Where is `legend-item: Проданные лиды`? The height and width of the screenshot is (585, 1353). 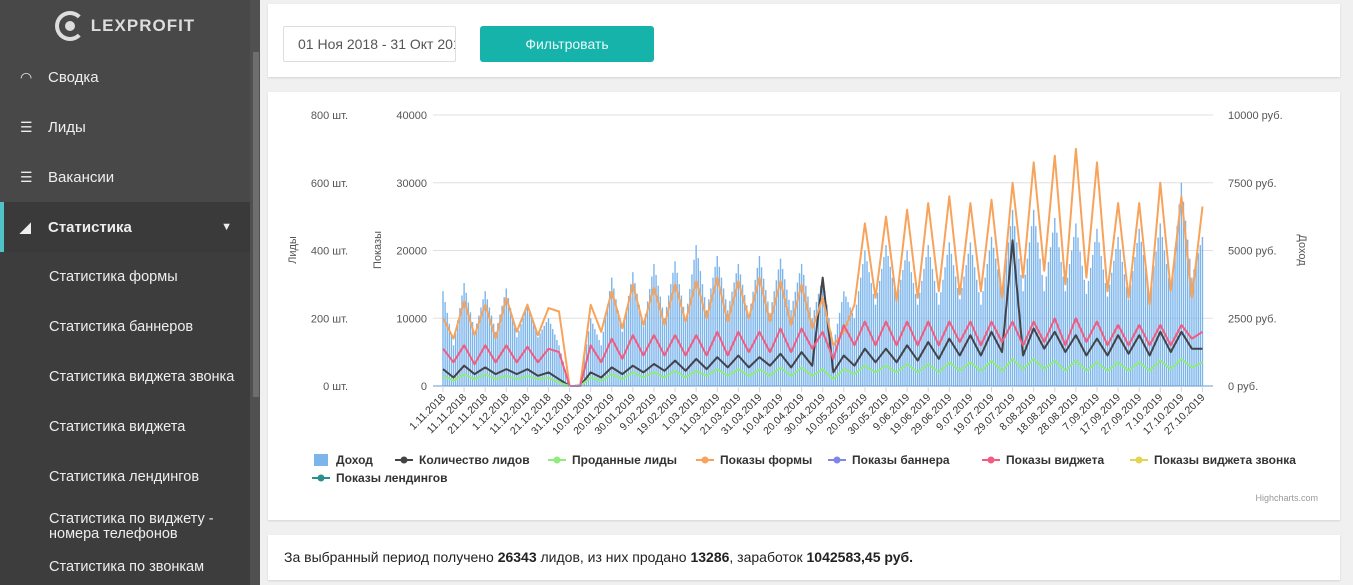 legend-item: Проданные лиды is located at coordinates (624, 460).